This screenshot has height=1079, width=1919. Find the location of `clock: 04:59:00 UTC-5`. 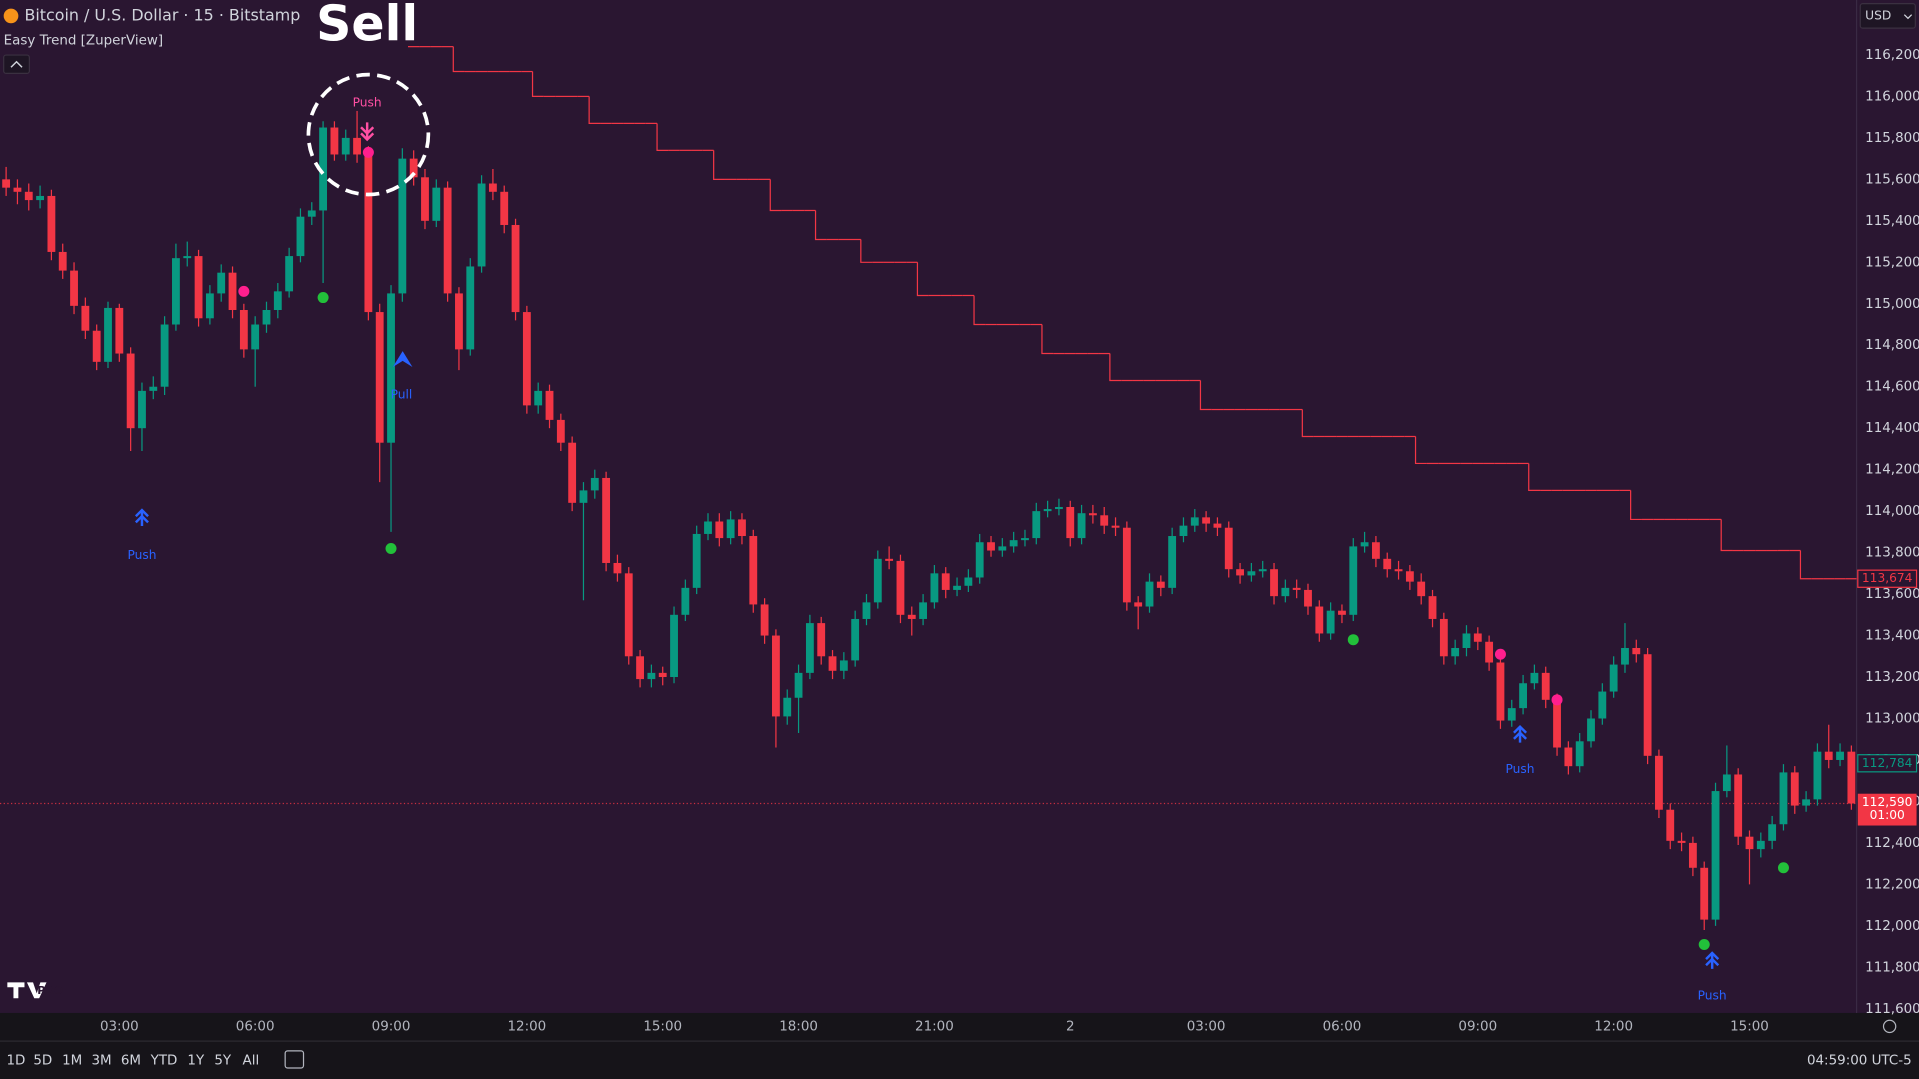

clock: 04:59:00 UTC-5 is located at coordinates (1859, 1061).